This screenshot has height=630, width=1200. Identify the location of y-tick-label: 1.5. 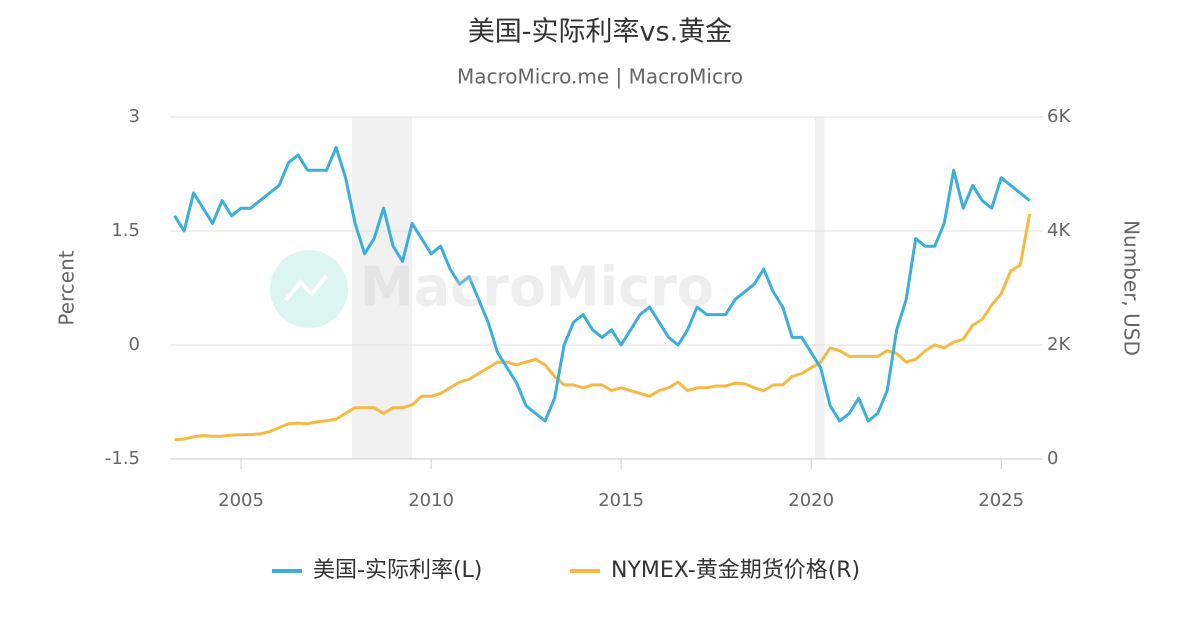
(125, 230).